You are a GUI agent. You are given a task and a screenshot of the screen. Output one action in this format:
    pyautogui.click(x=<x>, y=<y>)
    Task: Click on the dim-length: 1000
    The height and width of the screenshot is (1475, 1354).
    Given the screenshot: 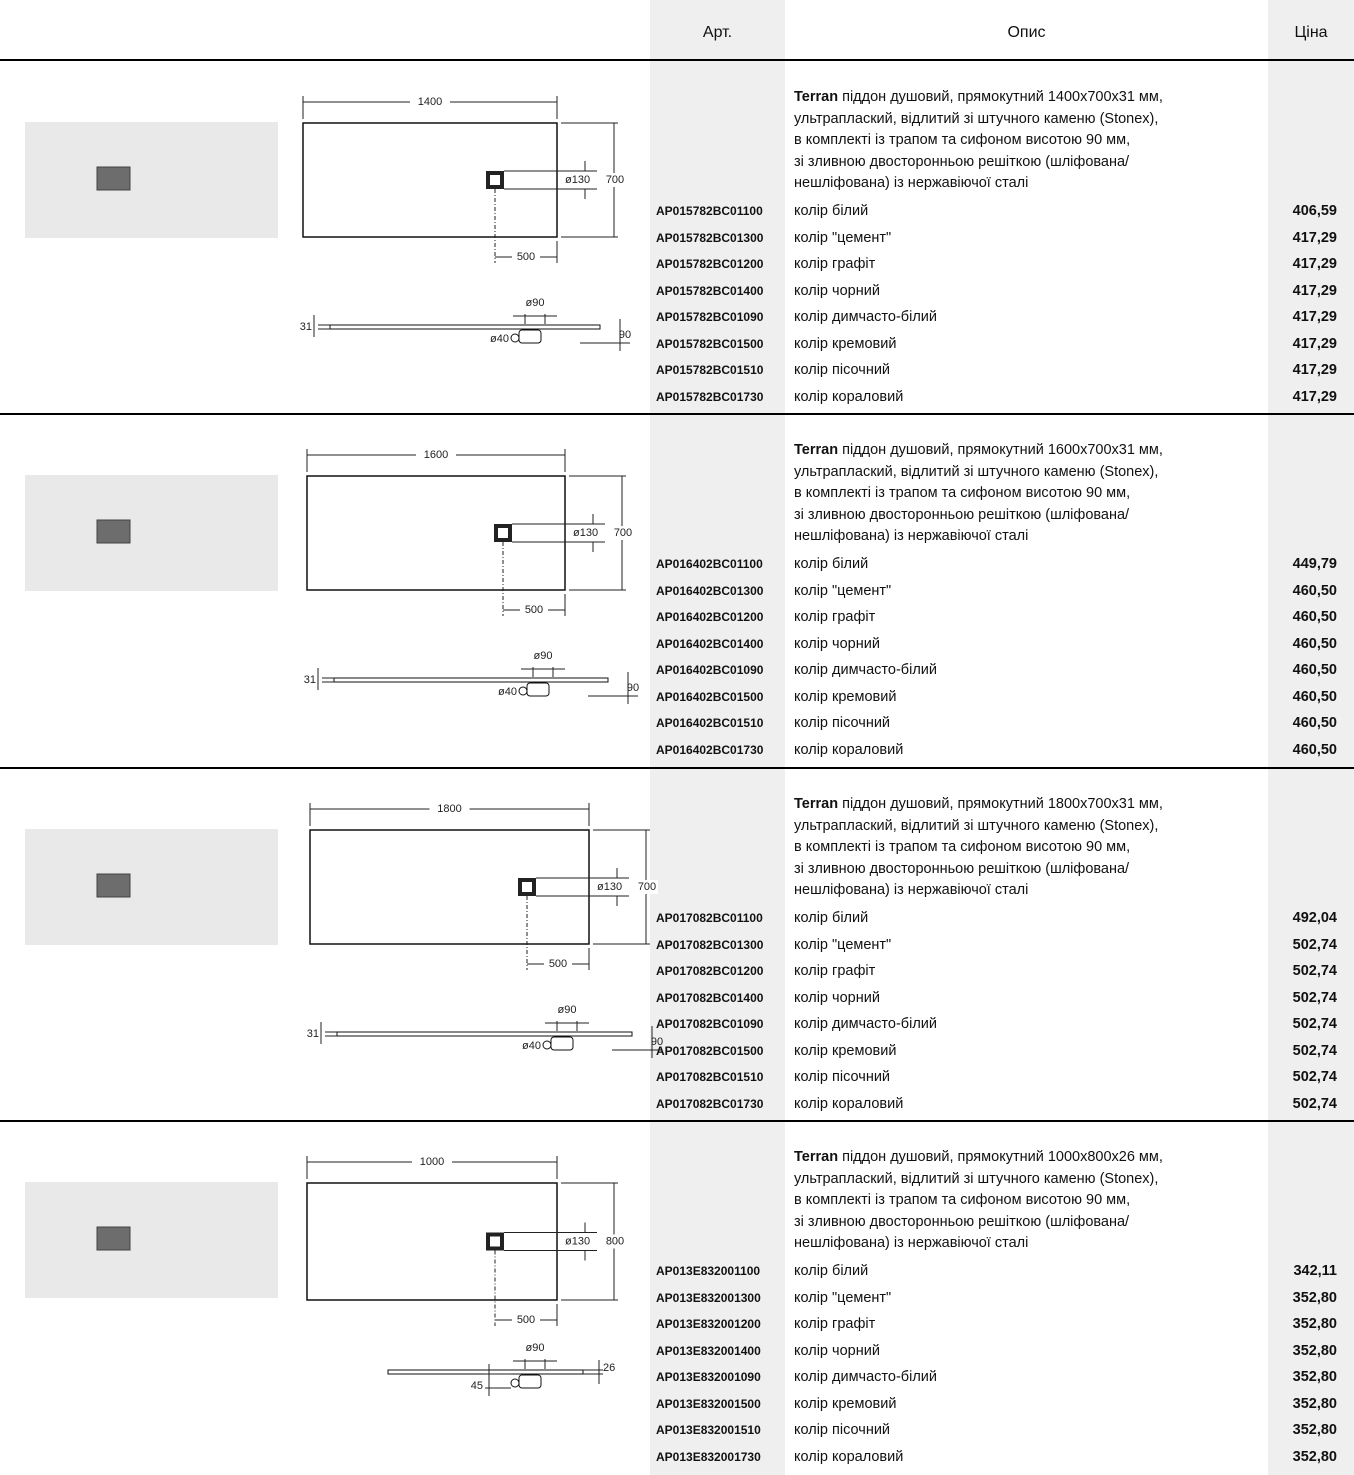 What is the action you would take?
    pyautogui.click(x=432, y=1162)
    